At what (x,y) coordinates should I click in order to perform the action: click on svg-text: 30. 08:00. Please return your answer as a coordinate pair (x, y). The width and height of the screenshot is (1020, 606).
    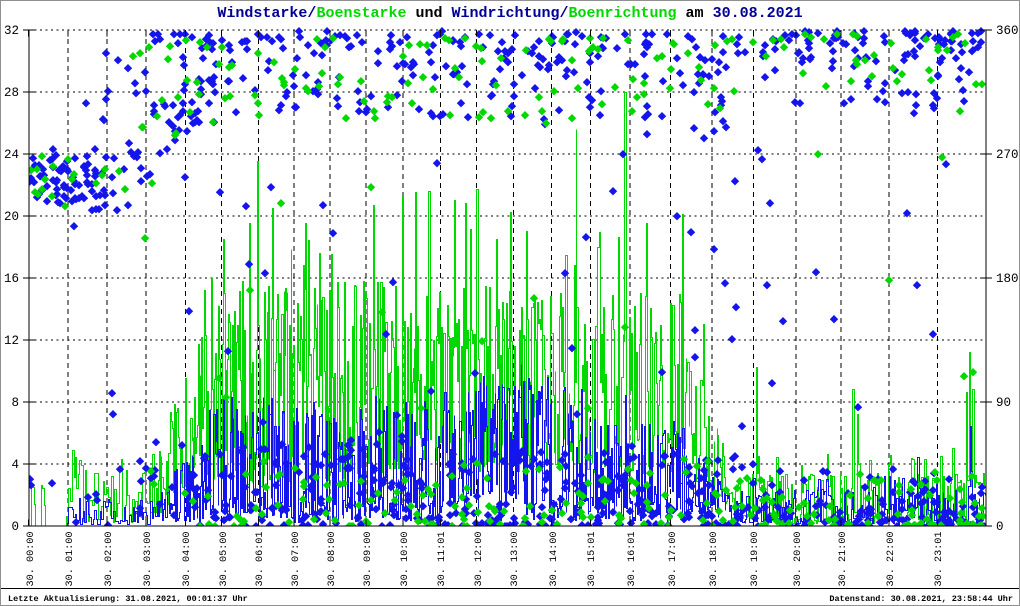
    Looking at the image, I should click on (332, 558).